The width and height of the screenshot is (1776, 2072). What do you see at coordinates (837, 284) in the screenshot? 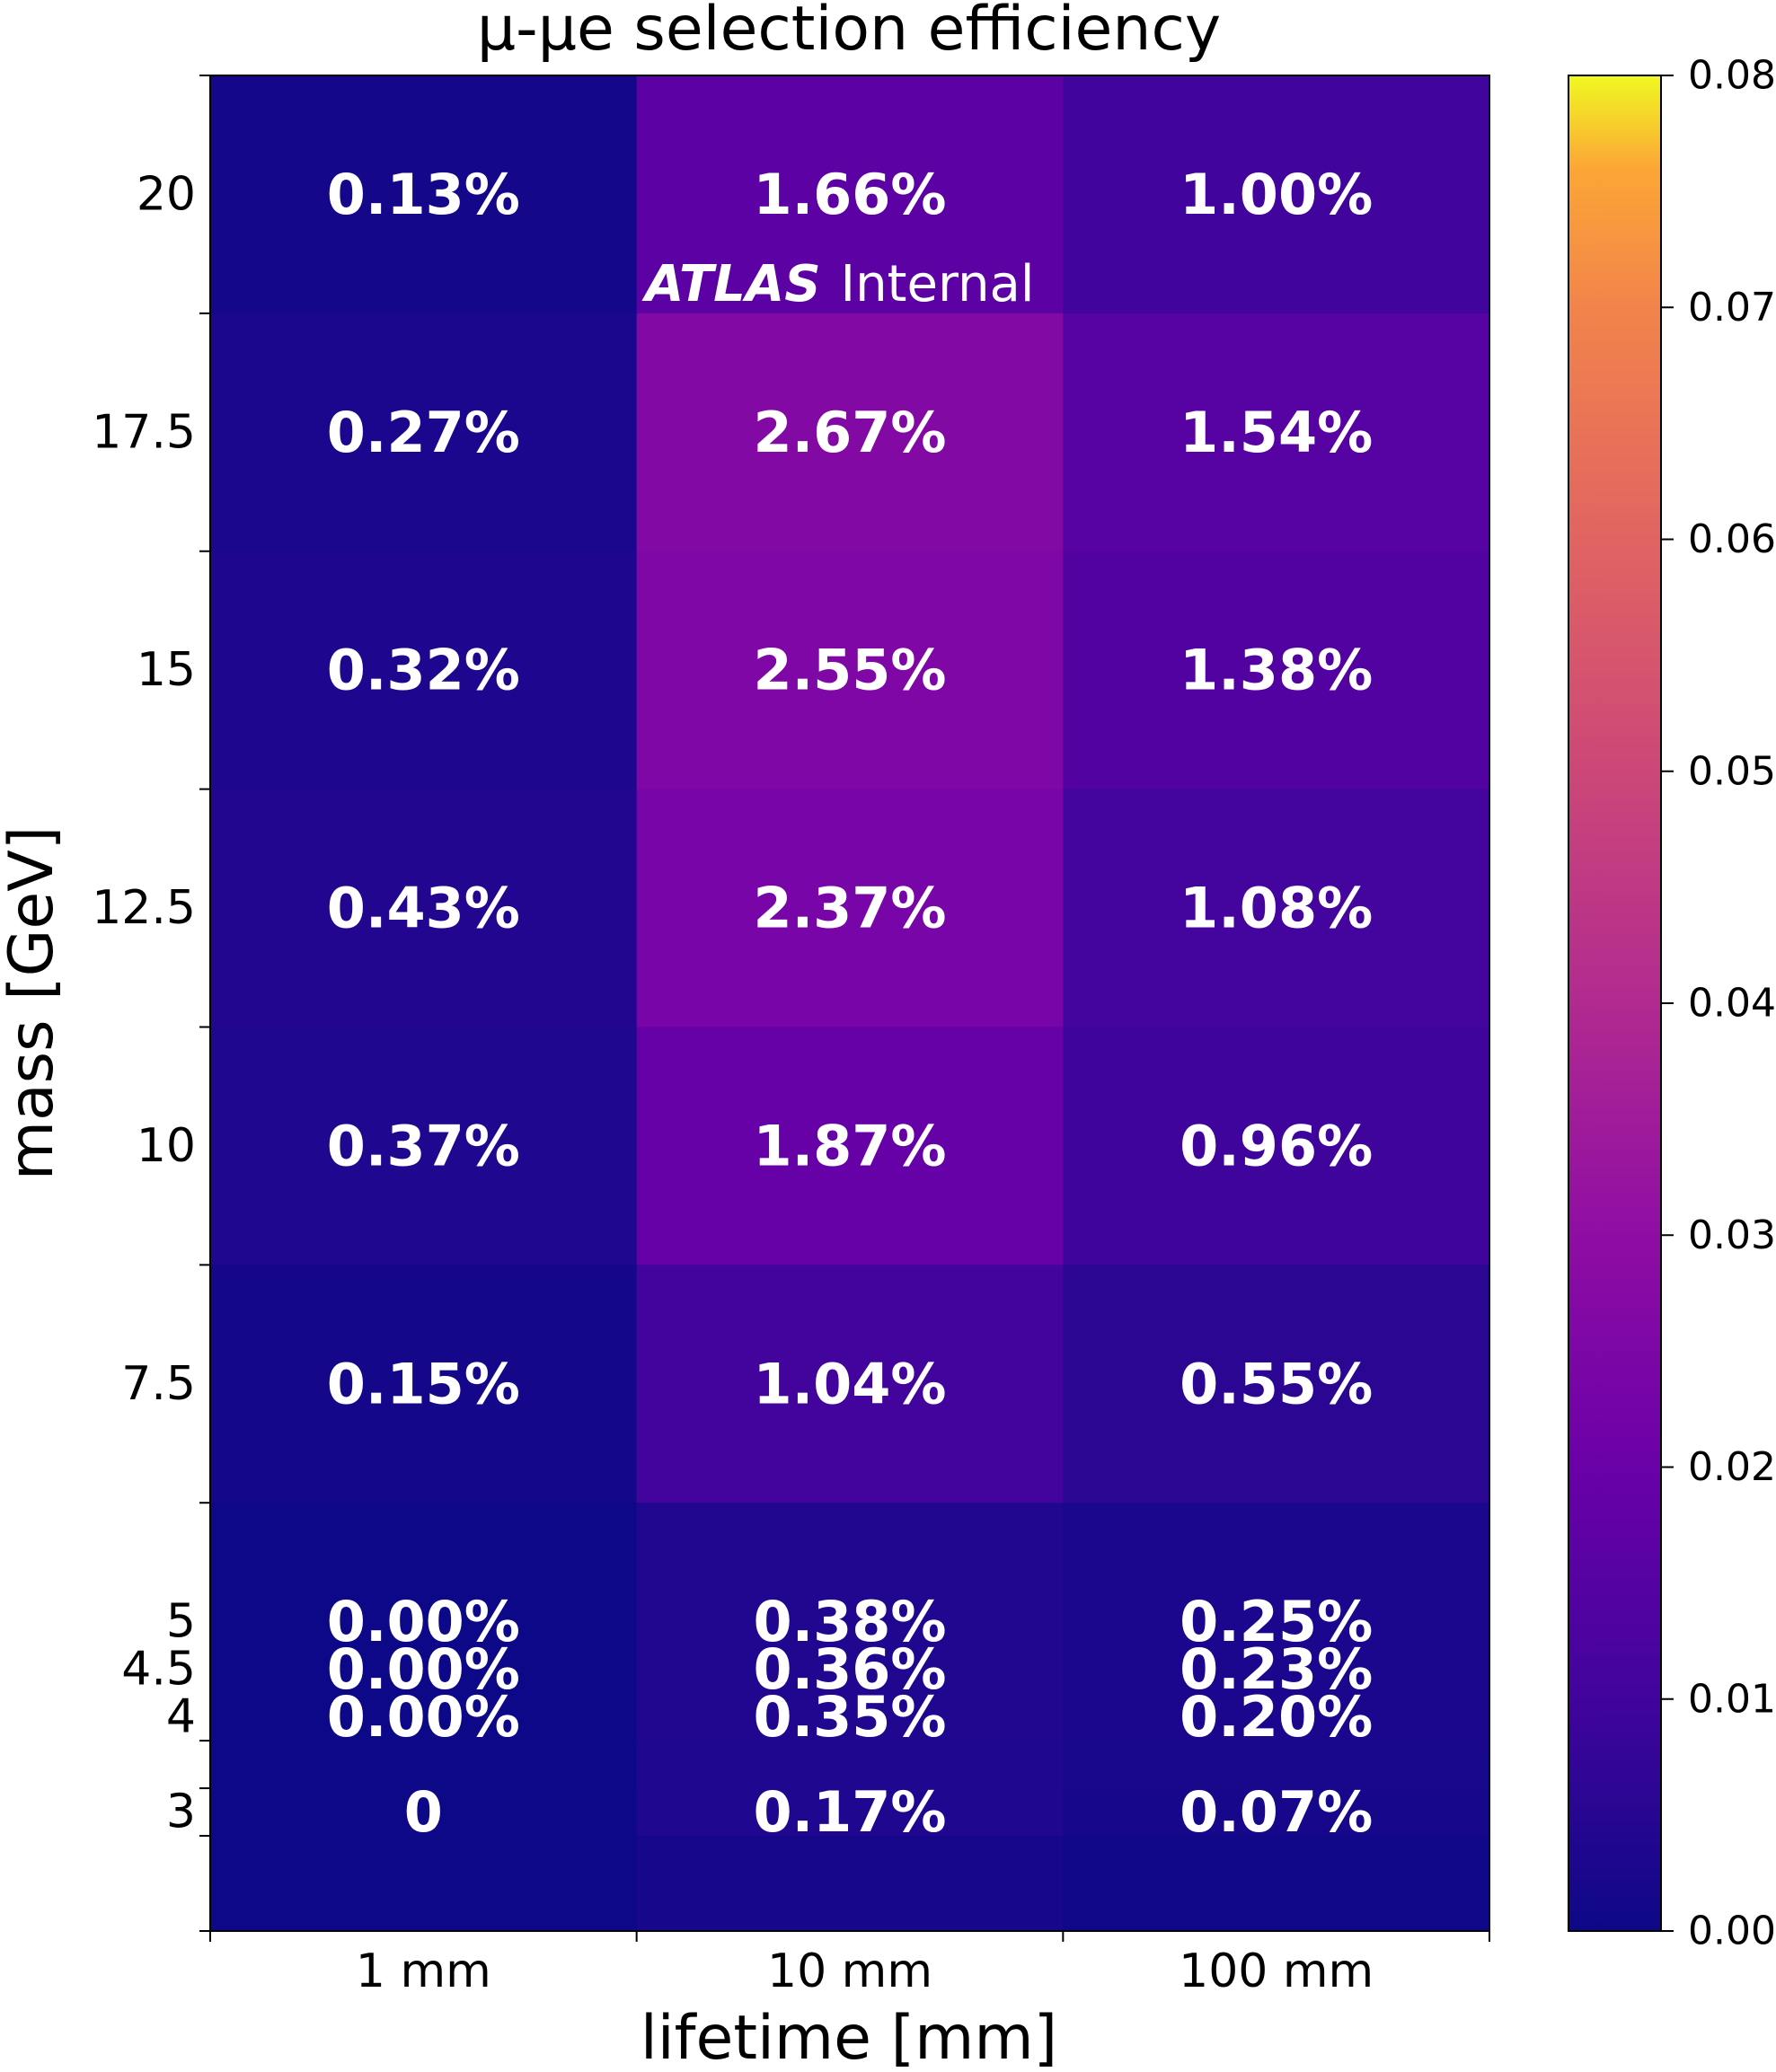
I see `atlas-label: ATLAS Internal` at bounding box center [837, 284].